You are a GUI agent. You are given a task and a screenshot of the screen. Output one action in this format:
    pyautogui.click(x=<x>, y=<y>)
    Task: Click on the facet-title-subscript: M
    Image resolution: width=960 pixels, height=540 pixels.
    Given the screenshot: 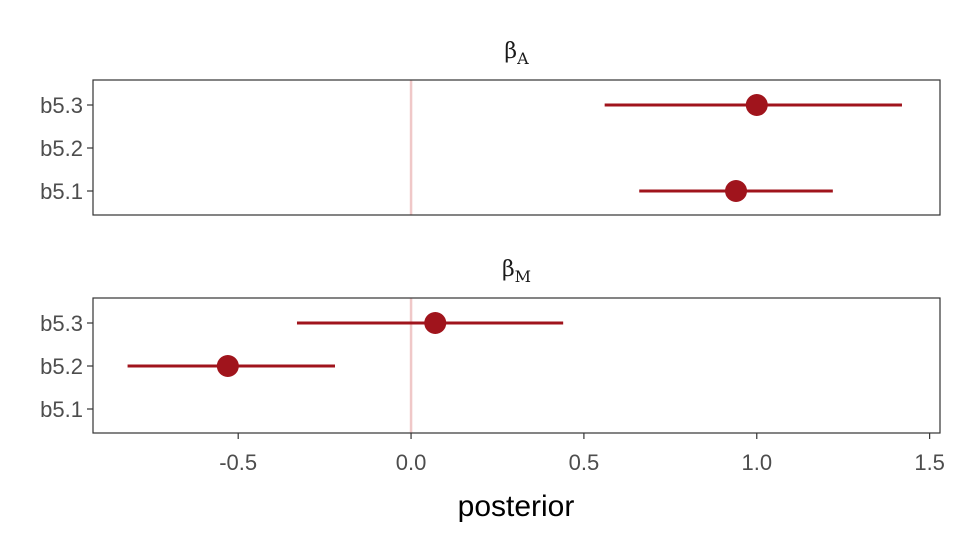 What is the action you would take?
    pyautogui.click(x=523, y=276)
    